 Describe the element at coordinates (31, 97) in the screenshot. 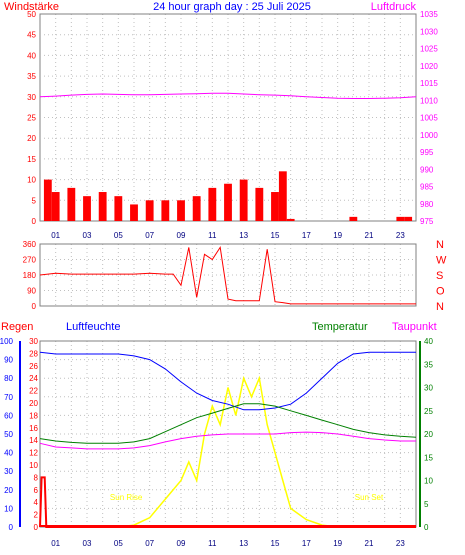

I see `wind-tick-label: 30` at that location.